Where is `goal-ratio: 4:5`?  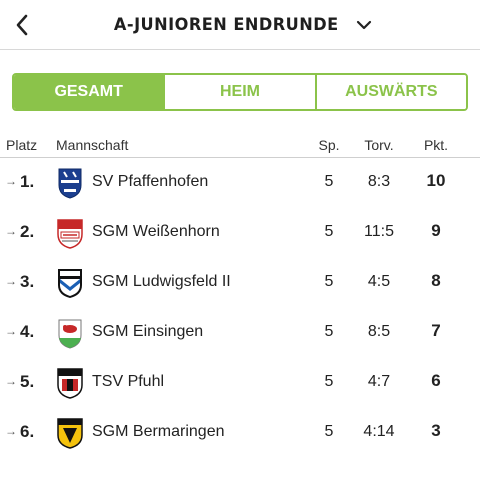
goal-ratio: 4:5 is located at coordinates (379, 281).